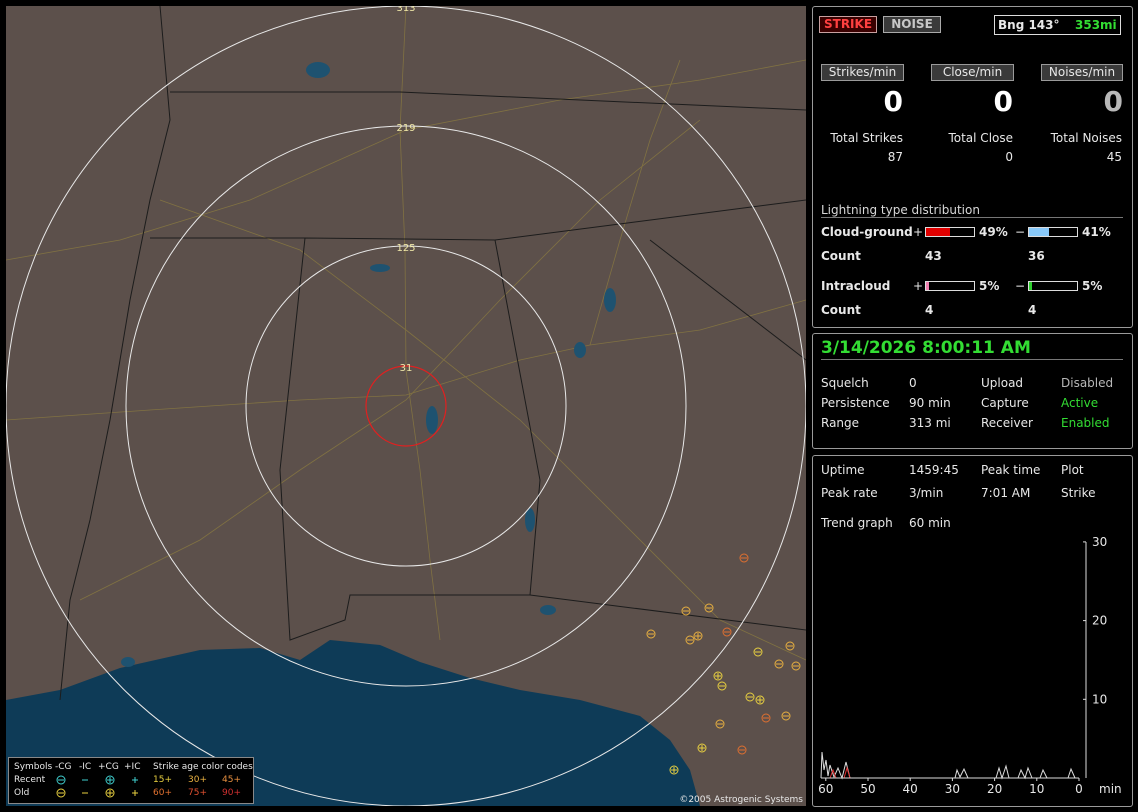 The width and height of the screenshot is (1138, 812). Describe the element at coordinates (1078, 493) in the screenshot. I see `stat-item: Strike` at that location.